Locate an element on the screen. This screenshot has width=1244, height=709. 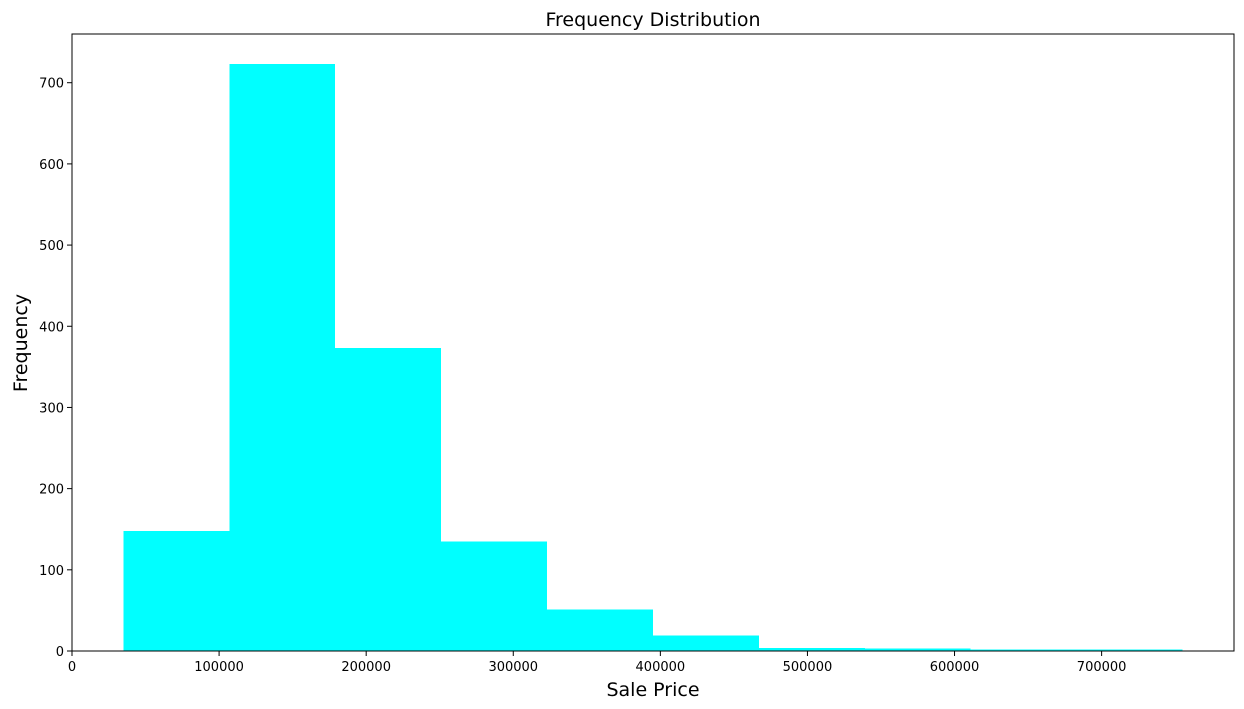
x-tick-label: 600000 is located at coordinates (955, 667).